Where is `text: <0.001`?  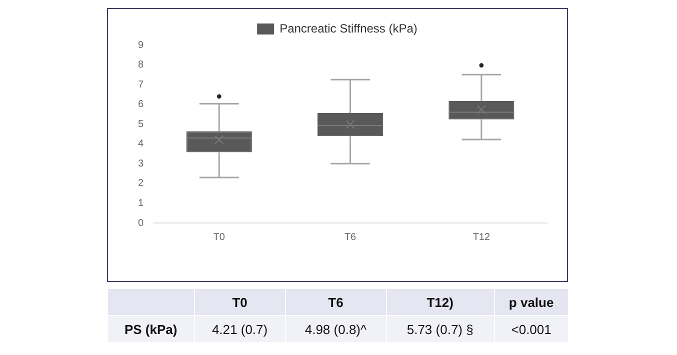 text: <0.001 is located at coordinates (531, 329).